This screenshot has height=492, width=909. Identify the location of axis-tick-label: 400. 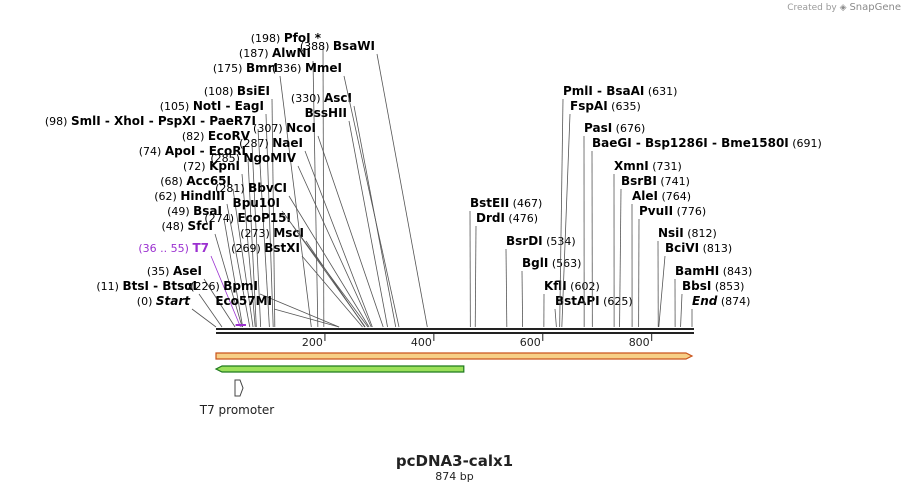
(421, 342).